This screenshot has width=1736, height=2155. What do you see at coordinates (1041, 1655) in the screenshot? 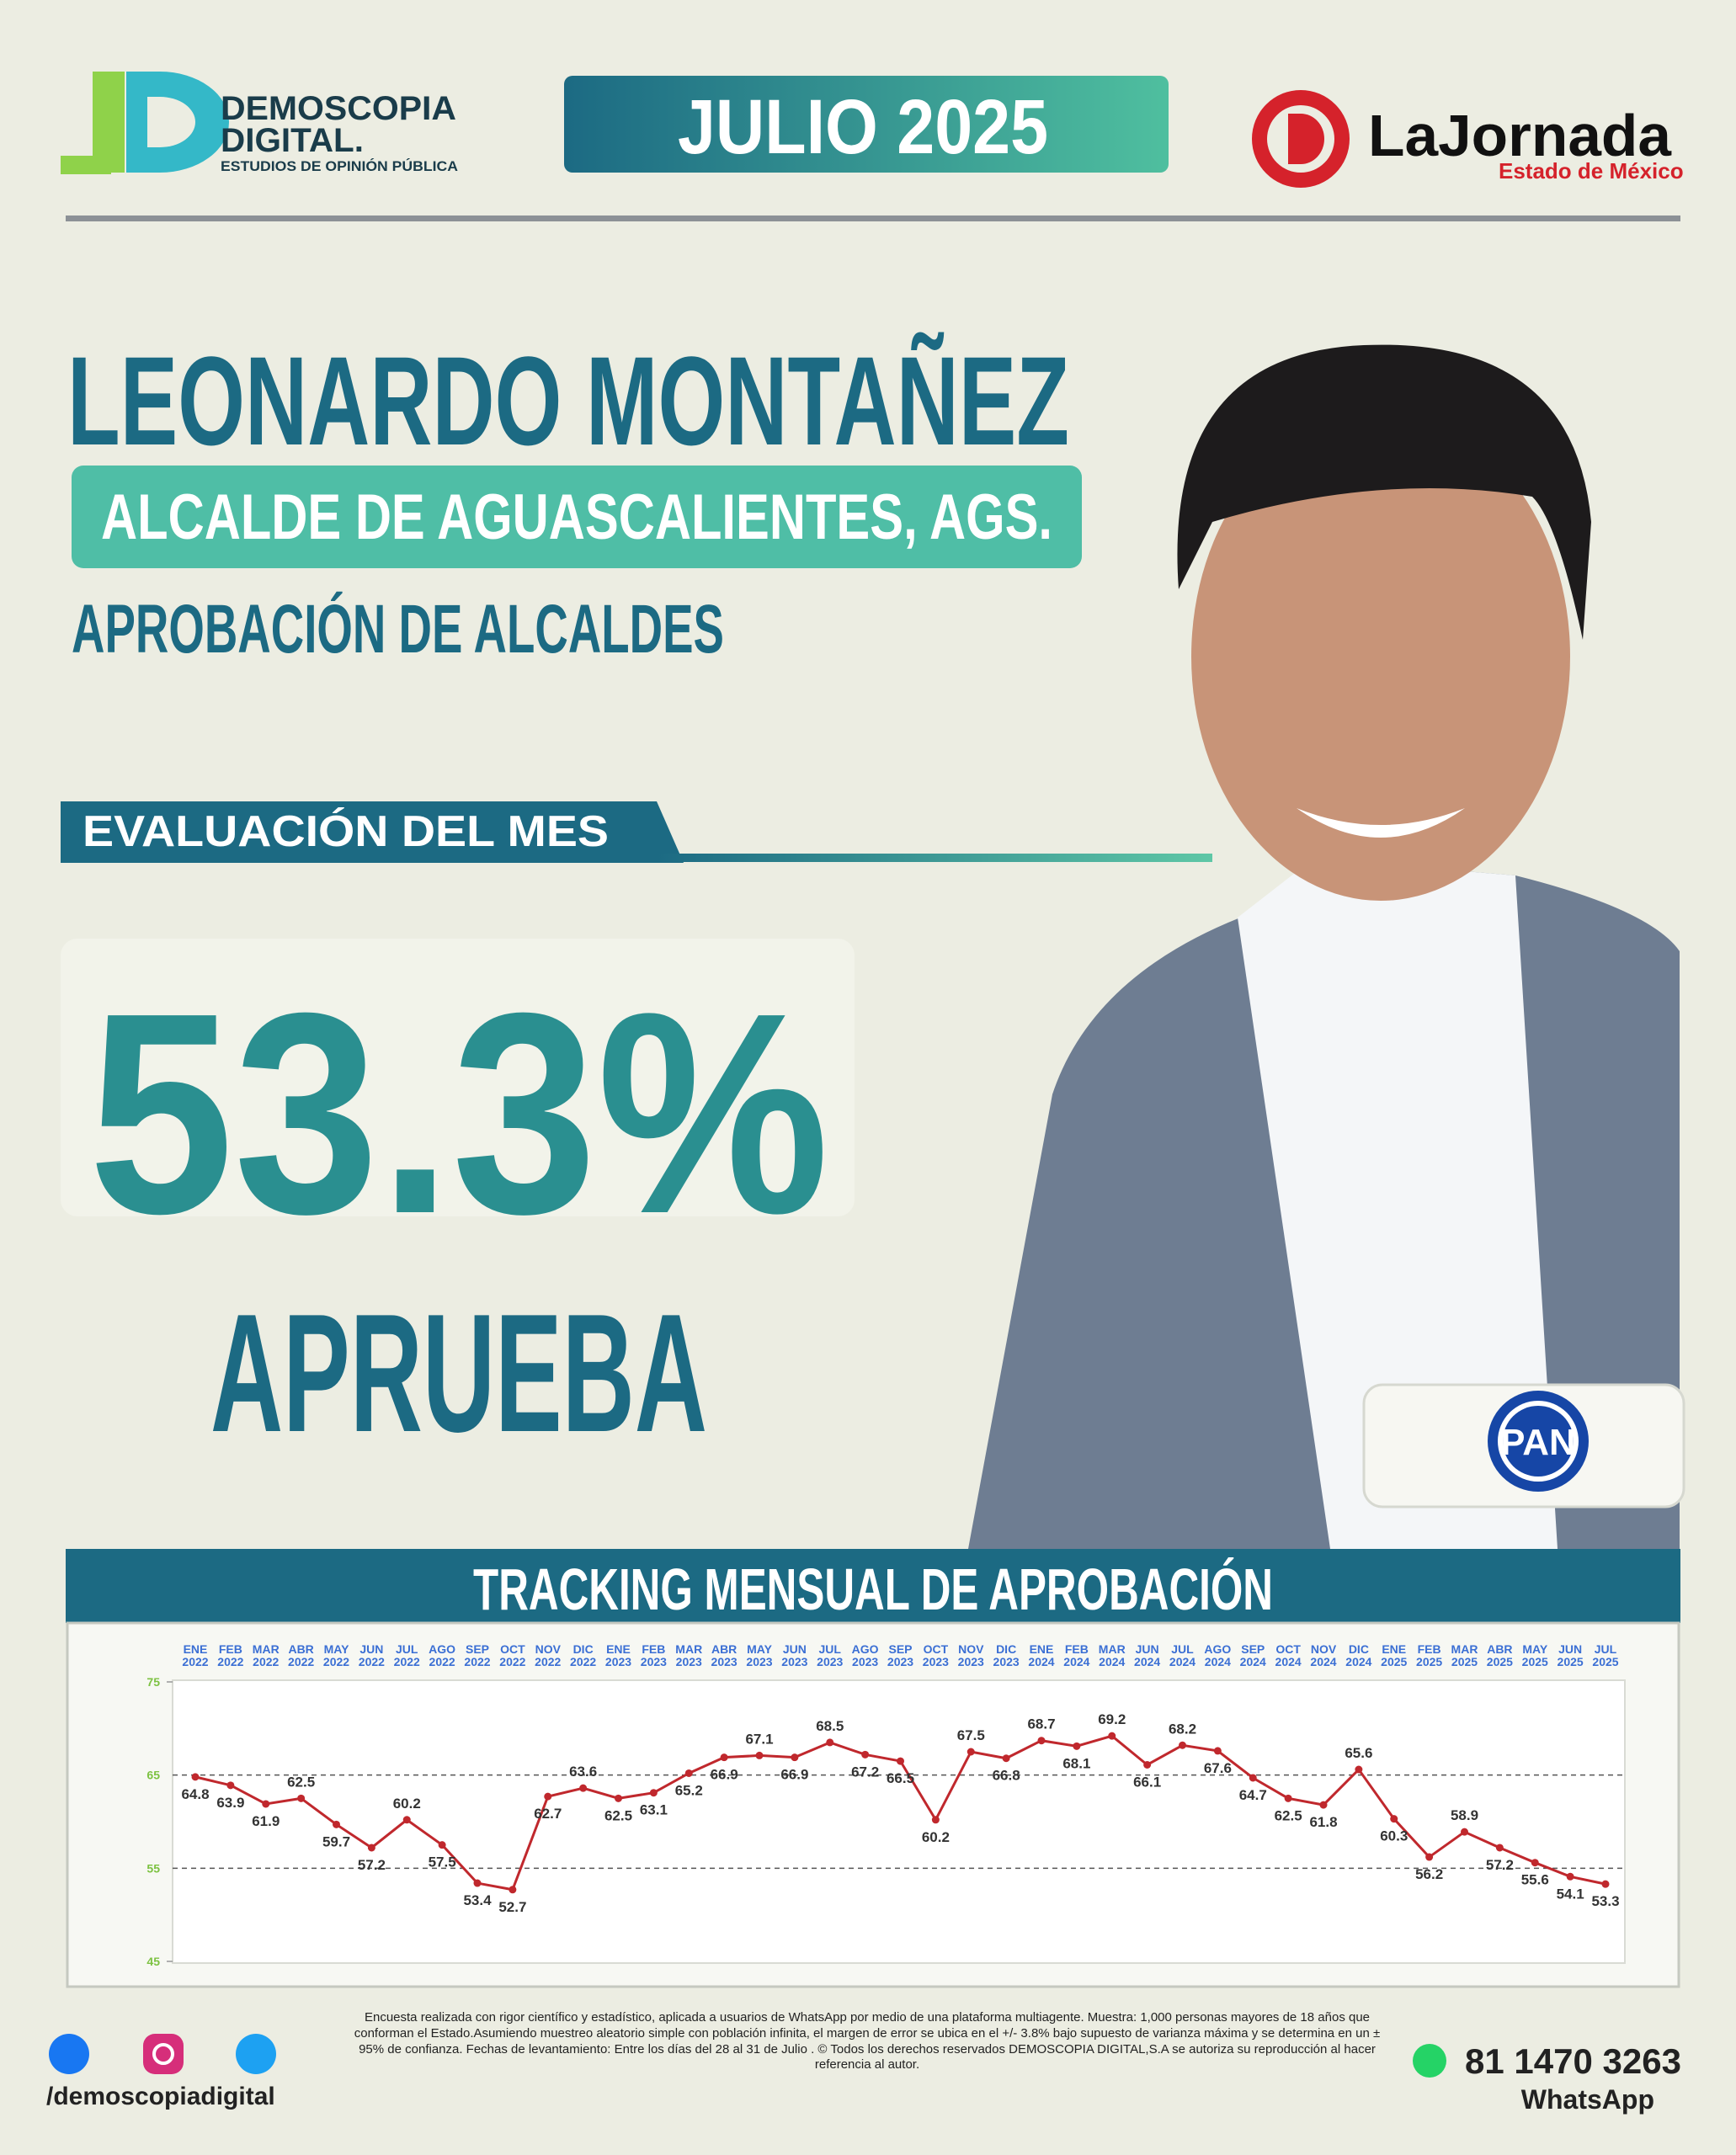
I see `x-tick-label: ENE 2024` at bounding box center [1041, 1655].